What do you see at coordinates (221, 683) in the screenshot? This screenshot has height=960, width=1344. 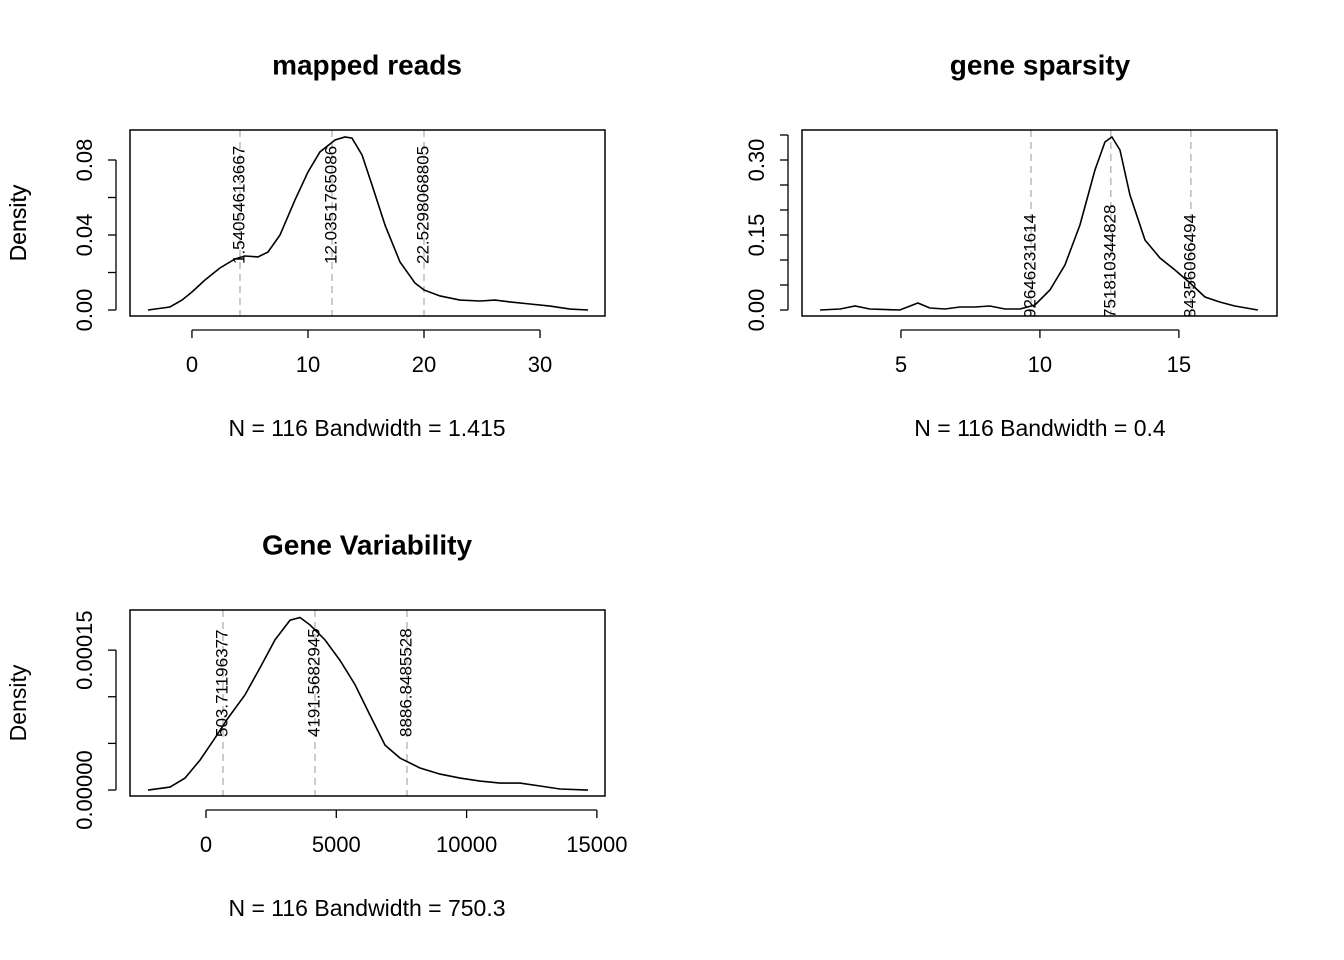 I see `reference-label: 503.71196377` at bounding box center [221, 683].